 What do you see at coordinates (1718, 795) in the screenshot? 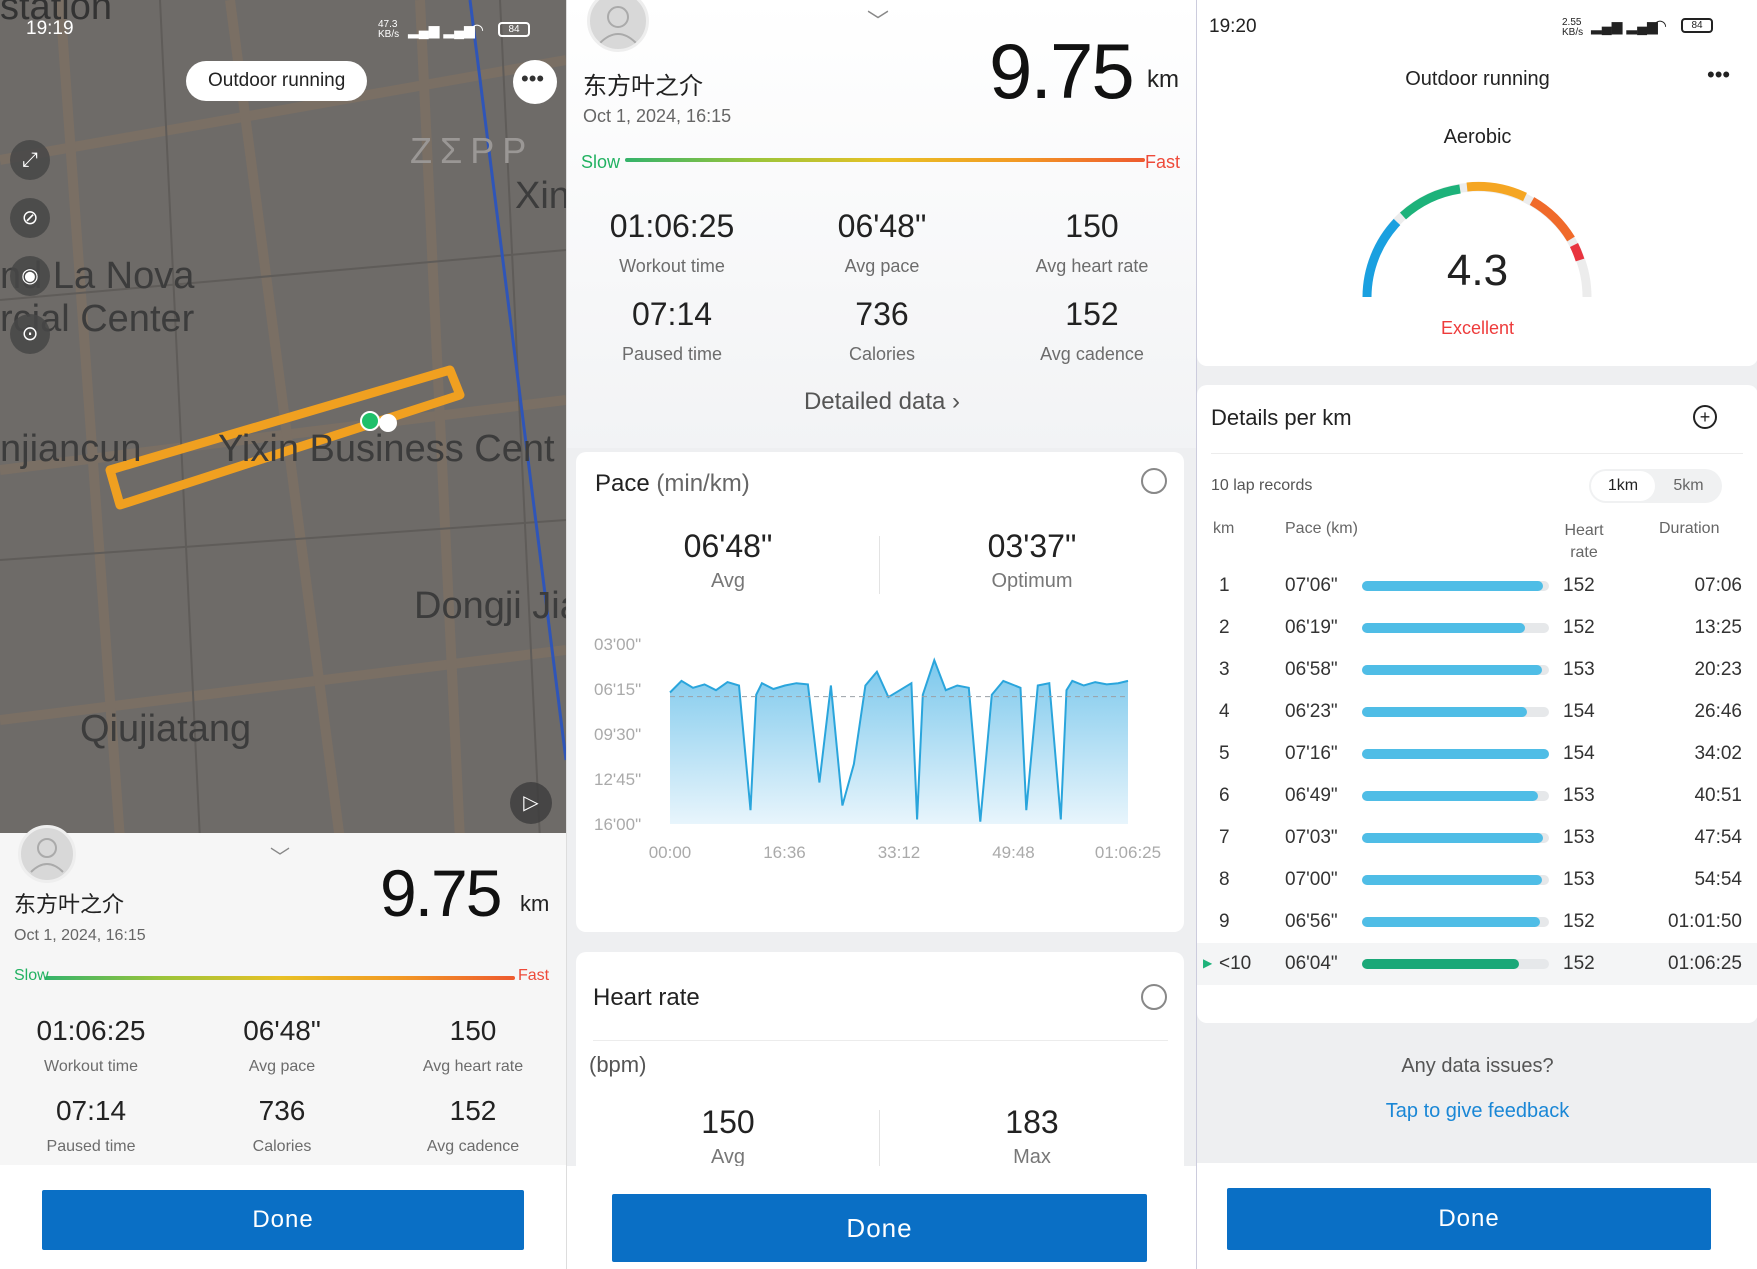
I see `lap-duration: 40:51` at bounding box center [1718, 795].